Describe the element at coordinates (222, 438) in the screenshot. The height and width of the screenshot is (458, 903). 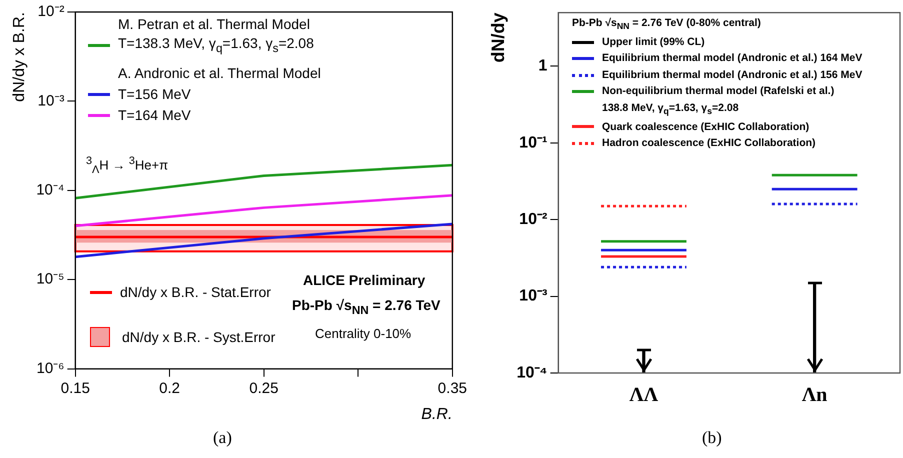
I see `text: (a)` at that location.